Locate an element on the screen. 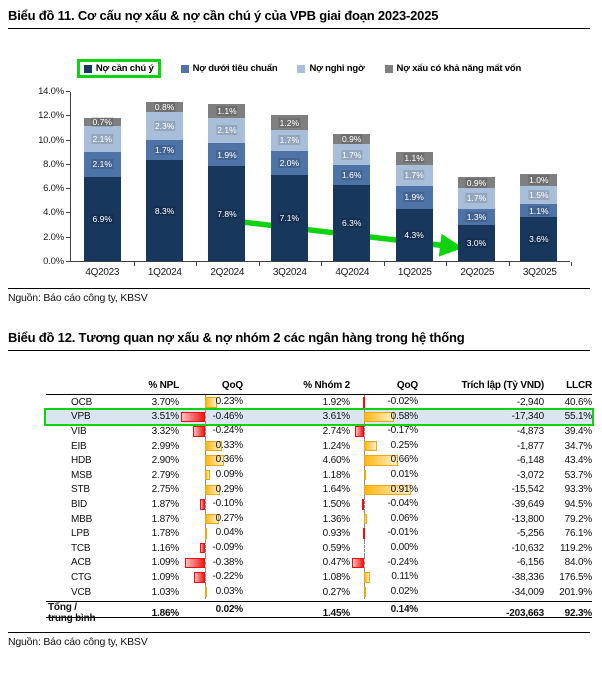 This screenshot has width=602, height=698. nhom2-value: 4.60% is located at coordinates (336, 461).